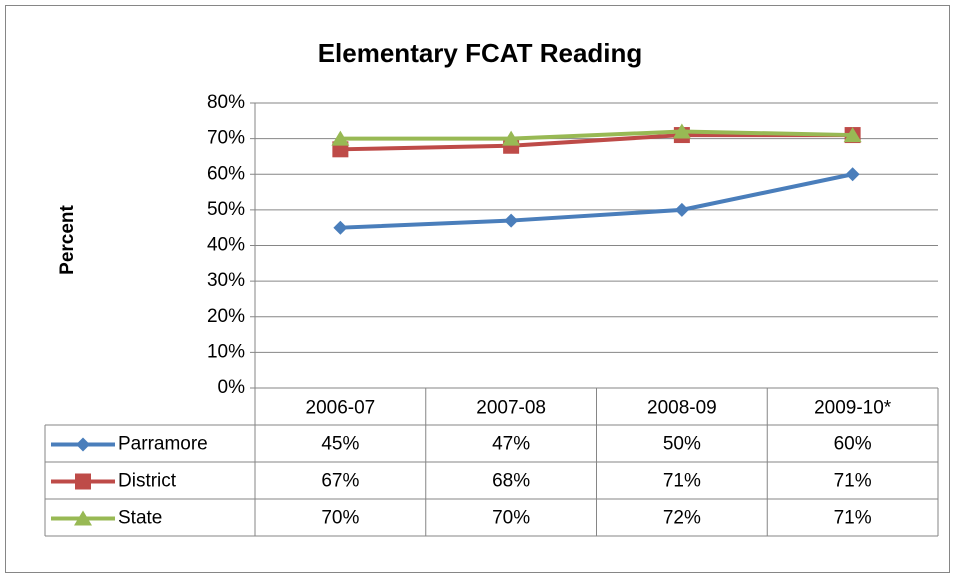 This screenshot has height=578, width=956. Describe the element at coordinates (340, 481) in the screenshot. I see `table-value: 67%` at that location.